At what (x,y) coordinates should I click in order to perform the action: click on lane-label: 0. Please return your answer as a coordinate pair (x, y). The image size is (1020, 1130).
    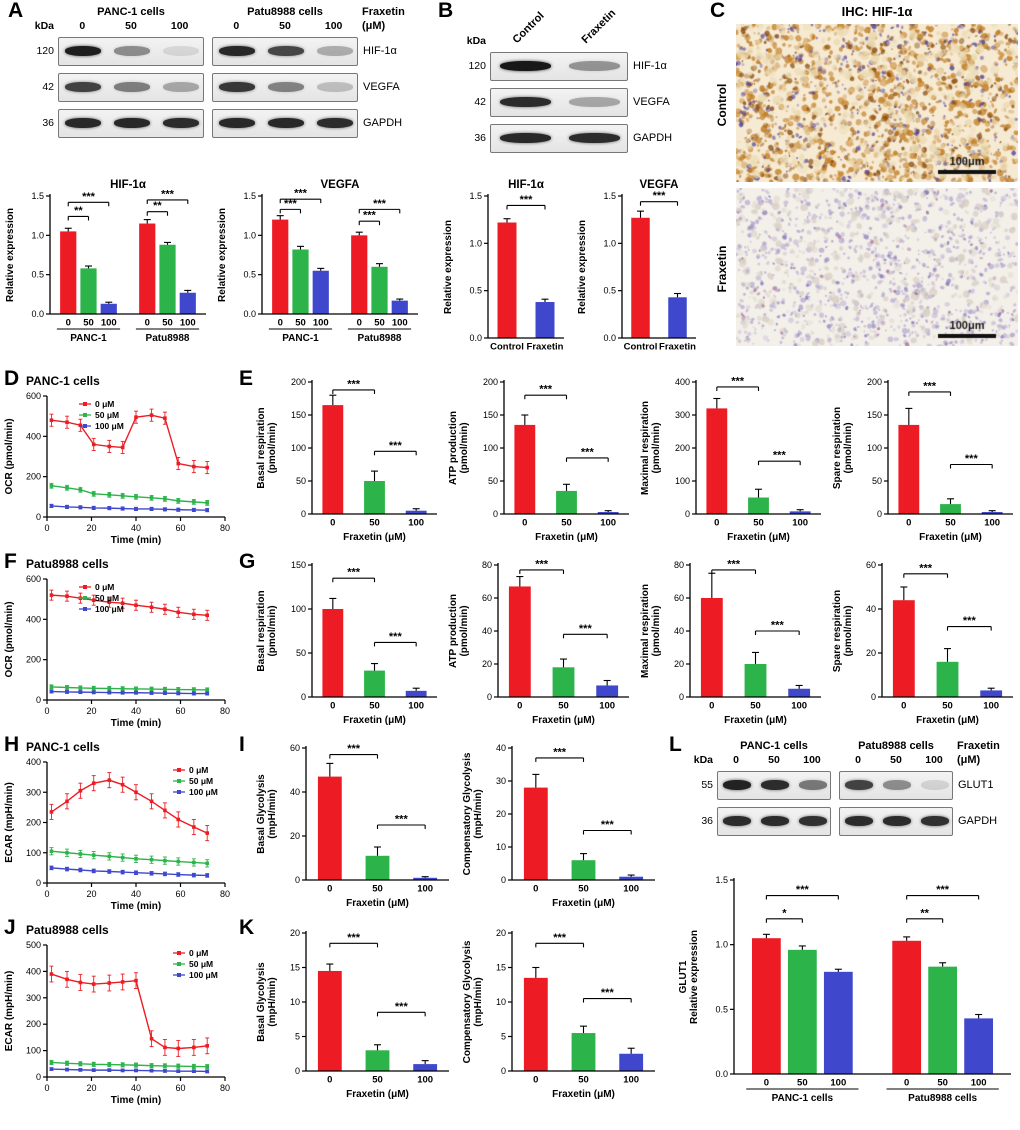
    Looking at the image, I should click on (236, 26).